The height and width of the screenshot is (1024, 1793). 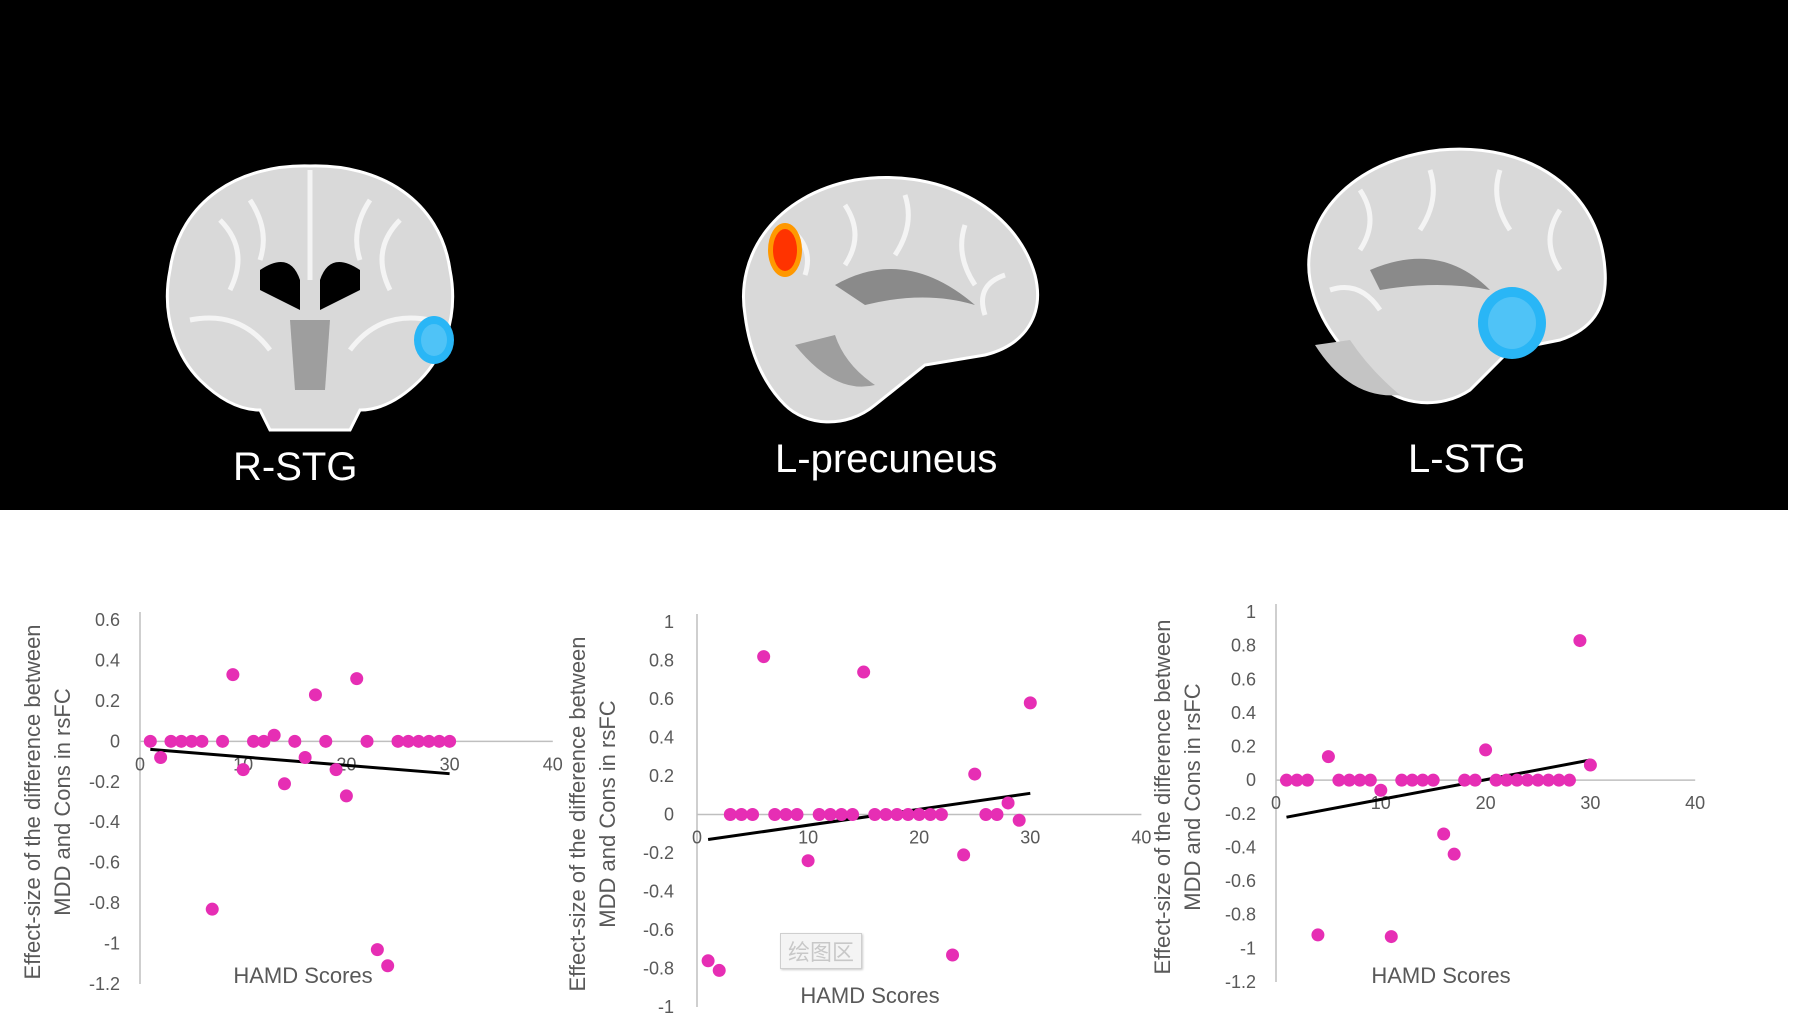 What do you see at coordinates (666, 1007) in the screenshot?
I see `y-tick-label: -1` at bounding box center [666, 1007].